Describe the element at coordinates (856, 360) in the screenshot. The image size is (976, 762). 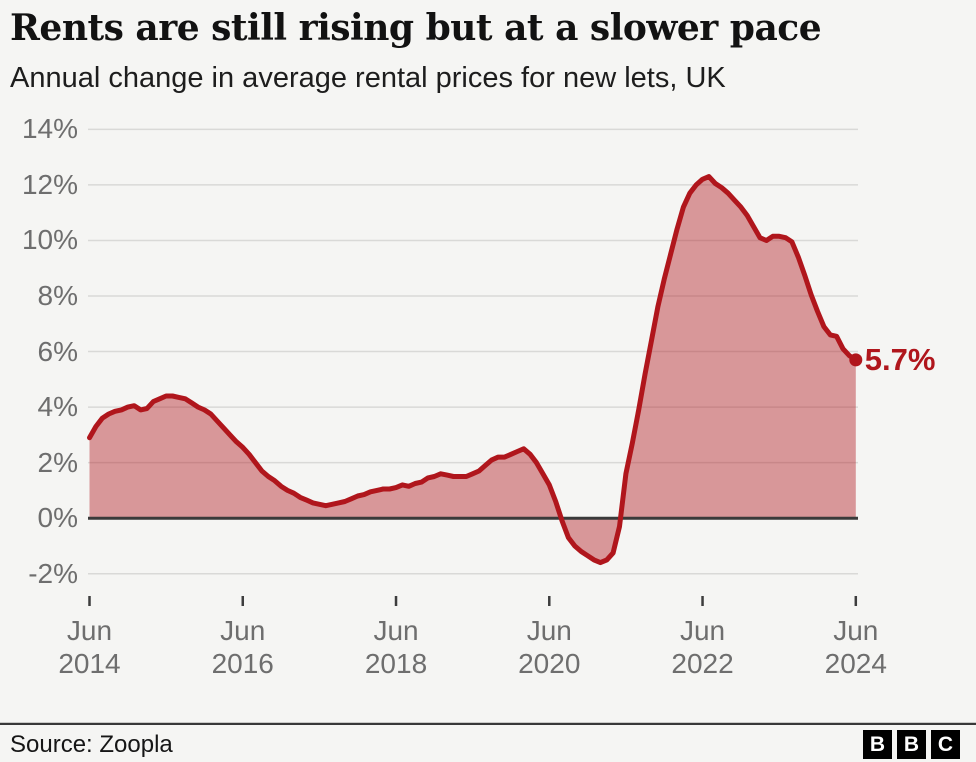
I see `latest-point-dot` at that location.